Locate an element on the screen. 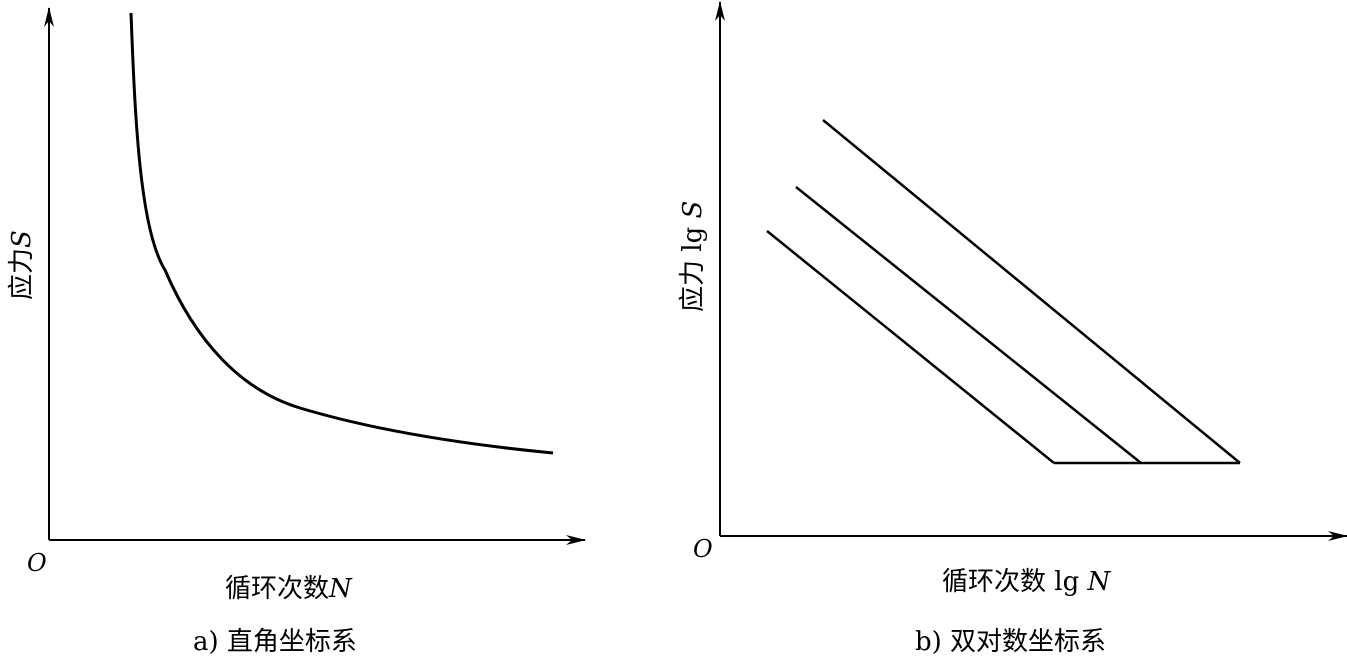  panel-b-y-axis-label: 应力 lg S is located at coordinates (693, 256).